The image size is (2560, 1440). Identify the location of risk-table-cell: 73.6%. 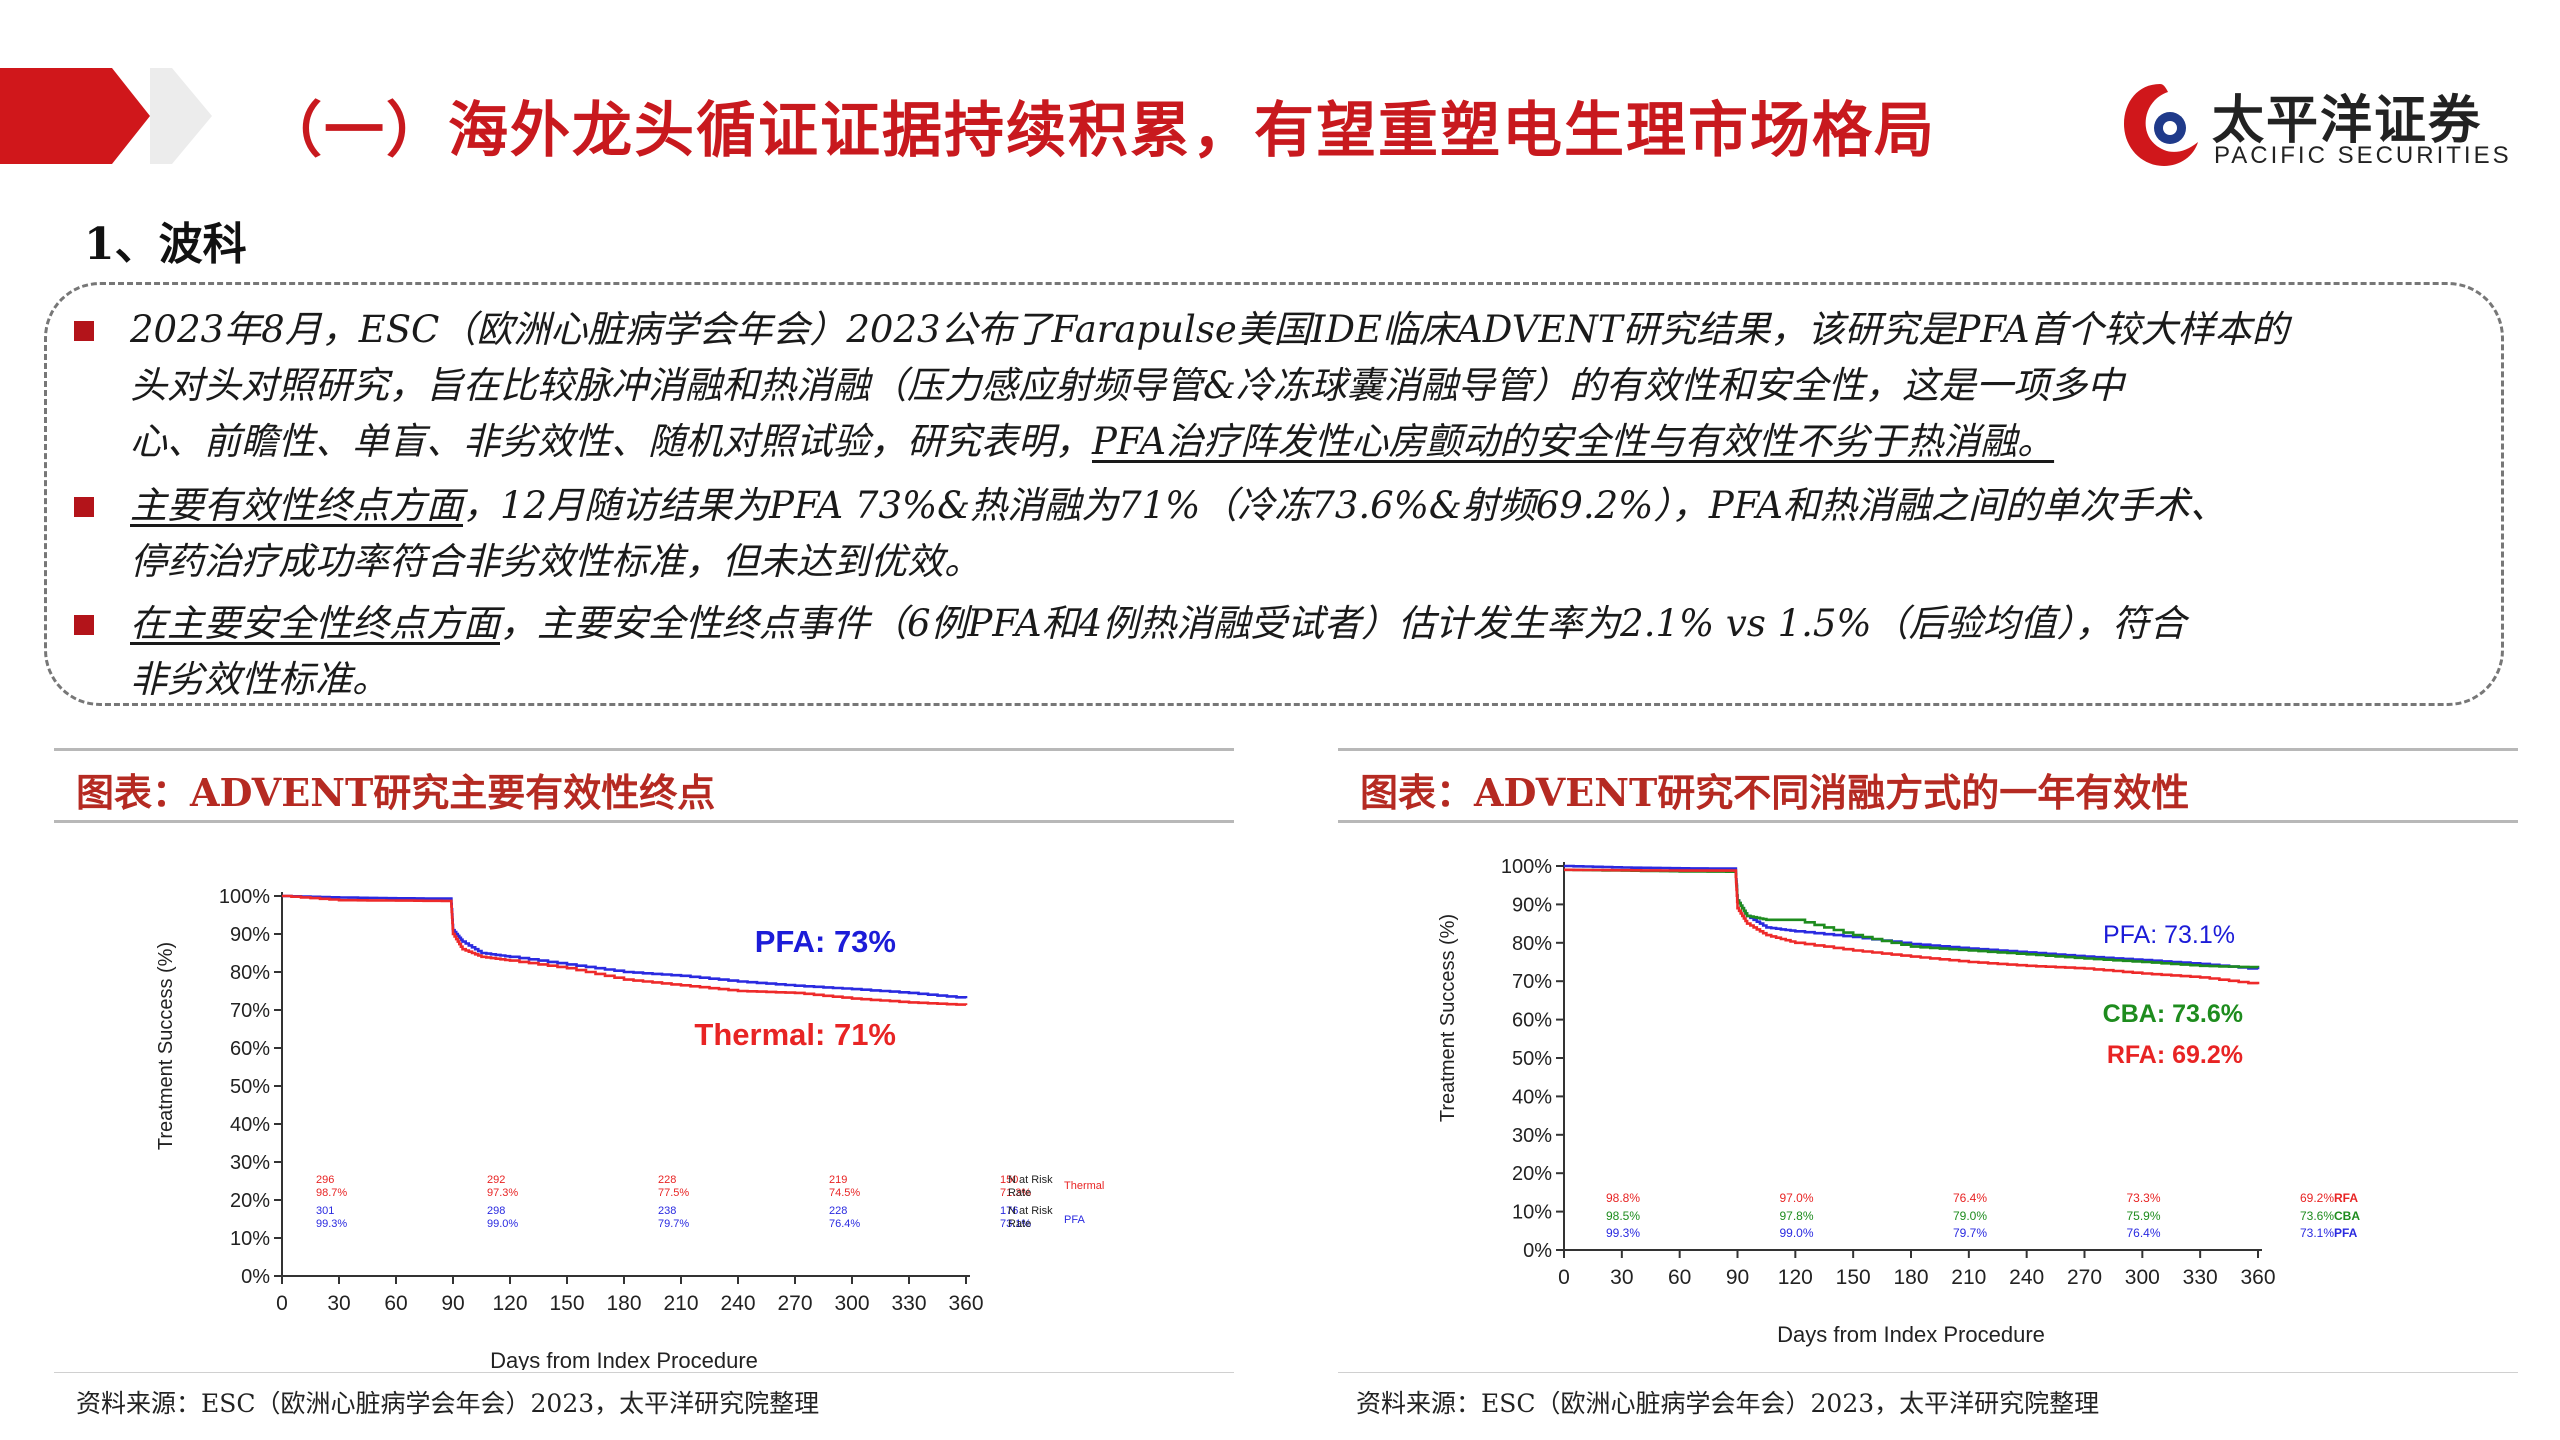
(2317, 1216).